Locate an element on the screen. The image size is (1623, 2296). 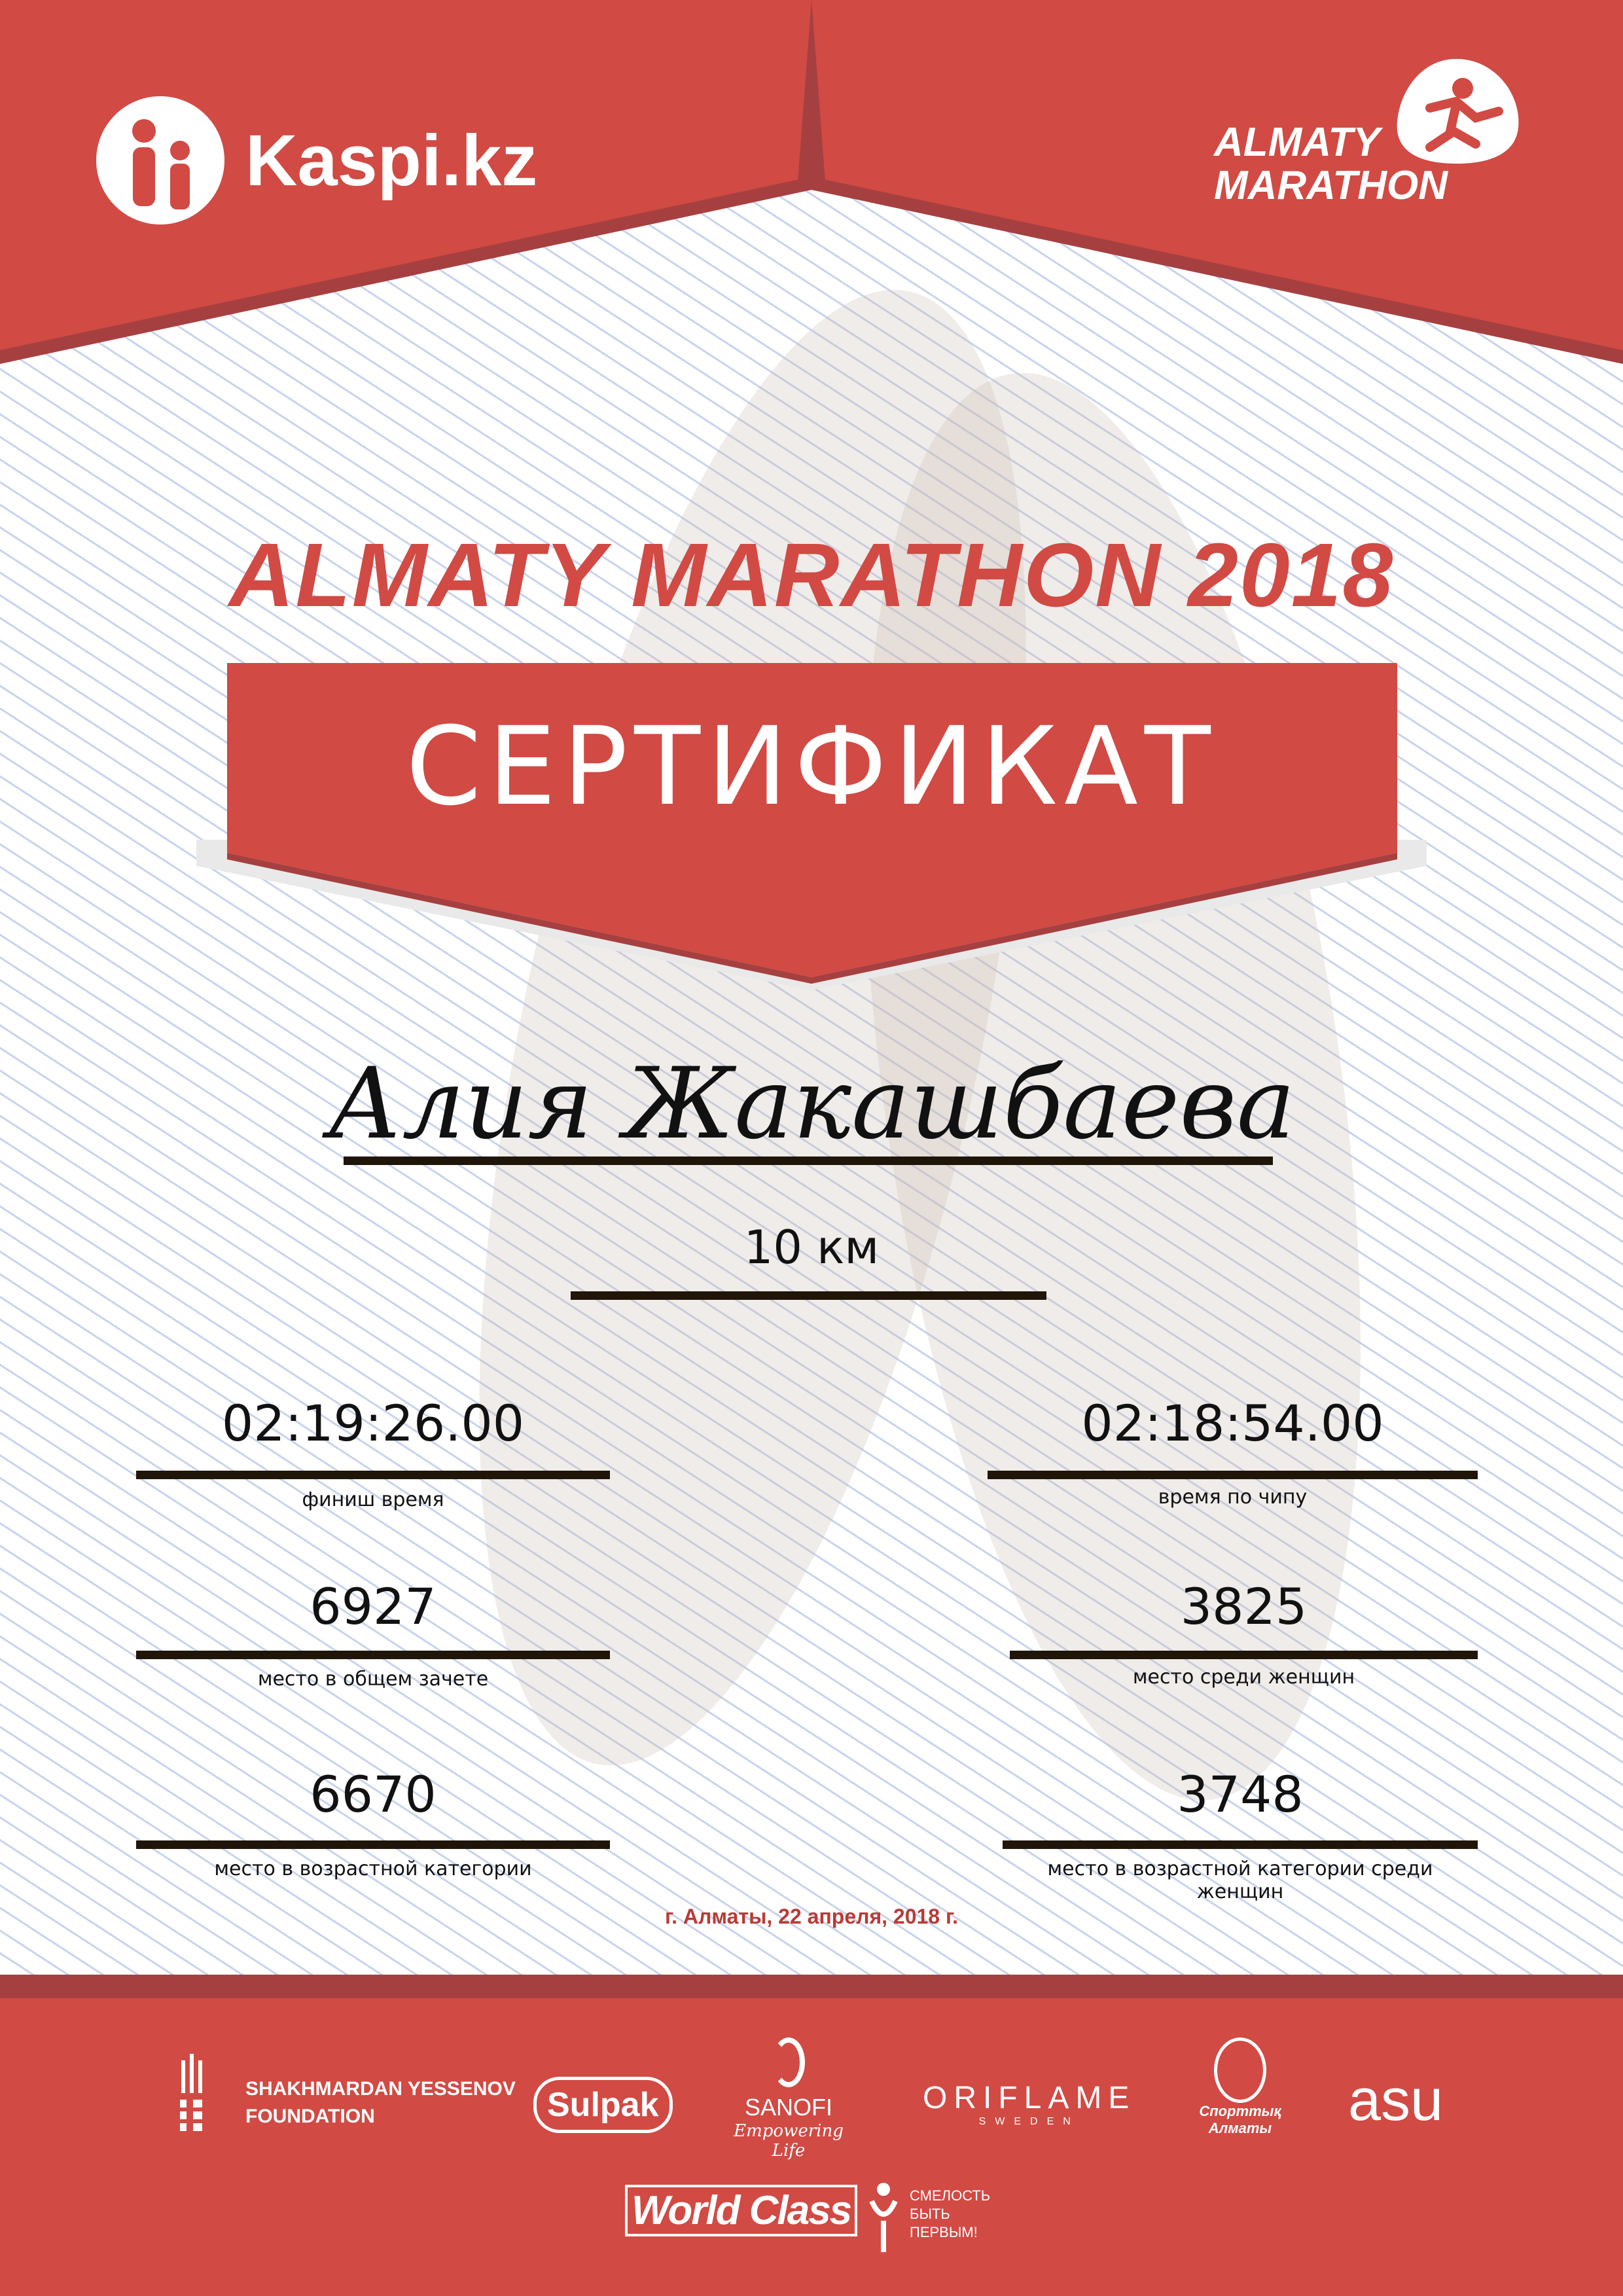
overall-place-underline is located at coordinates (373, 1655).